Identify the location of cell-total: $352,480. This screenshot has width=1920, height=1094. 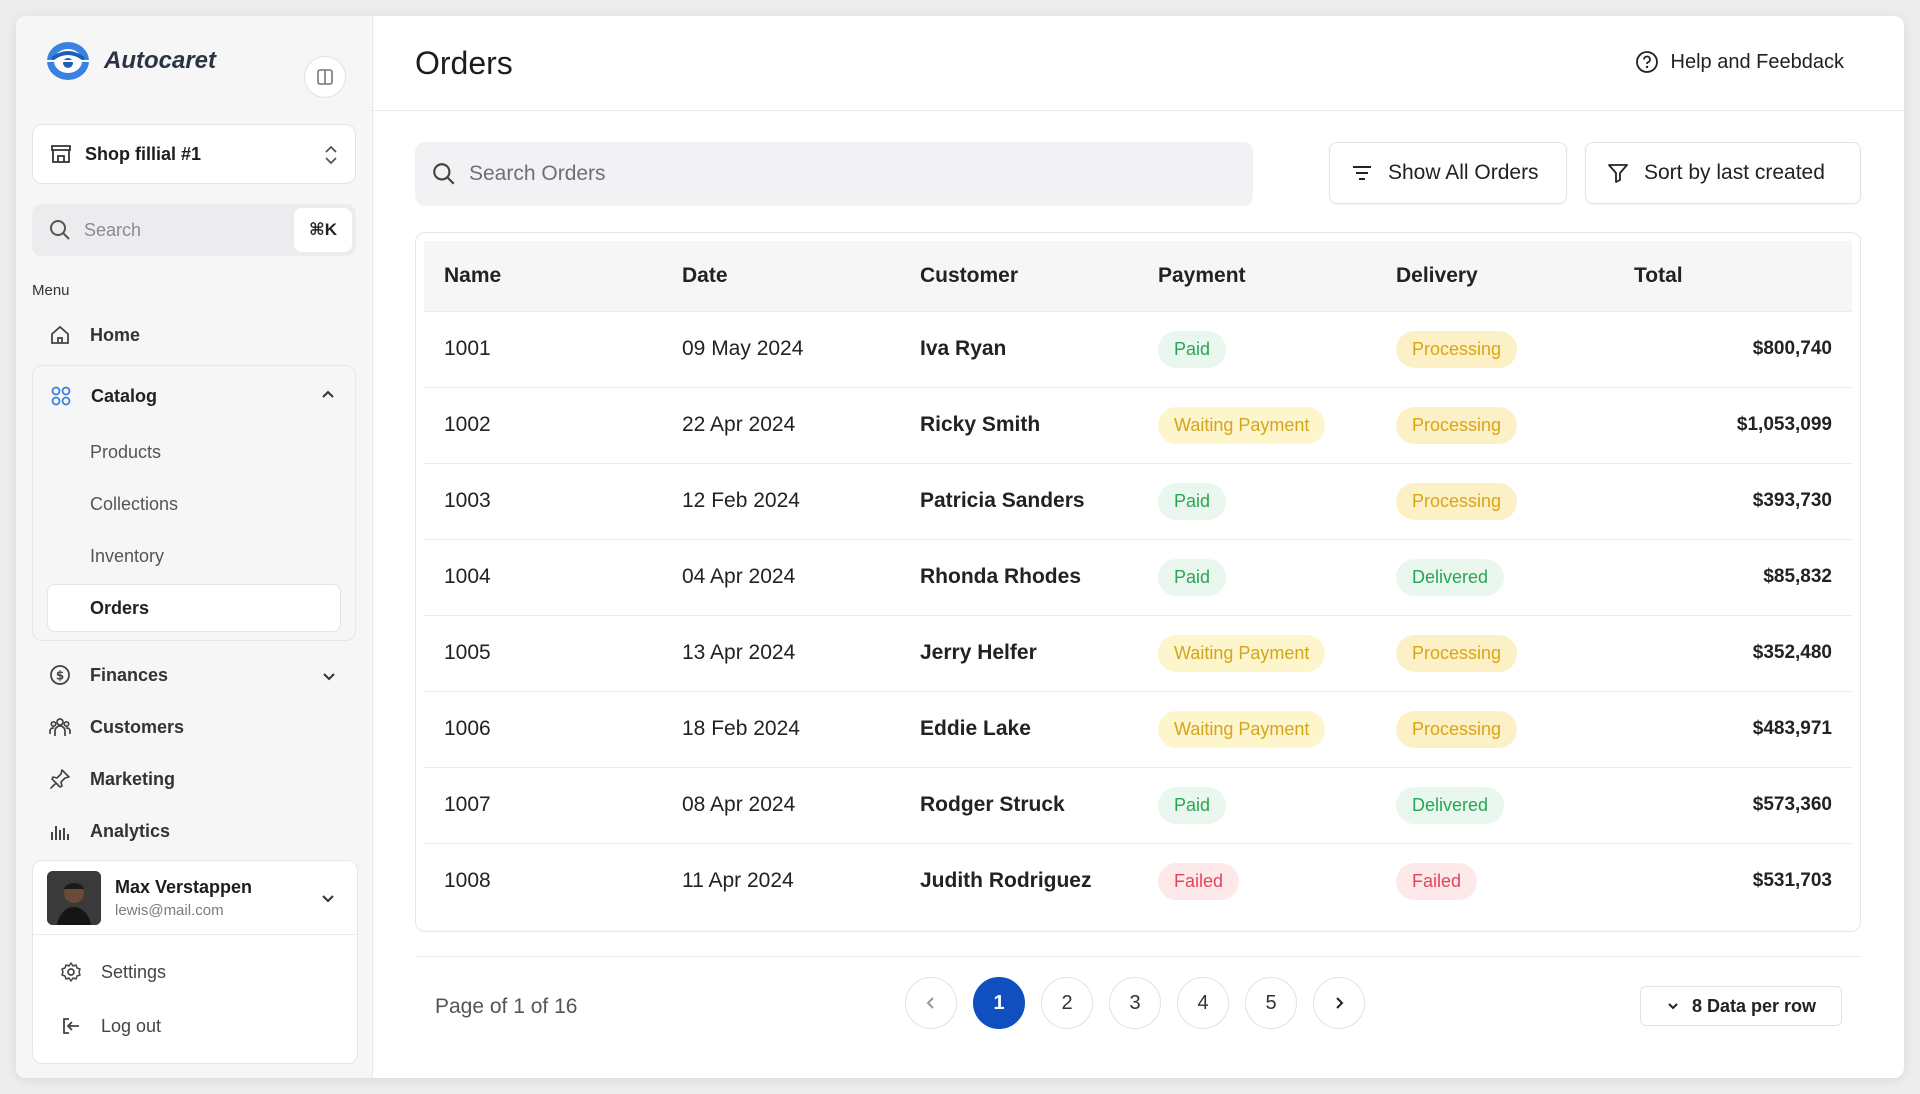
(1733, 652).